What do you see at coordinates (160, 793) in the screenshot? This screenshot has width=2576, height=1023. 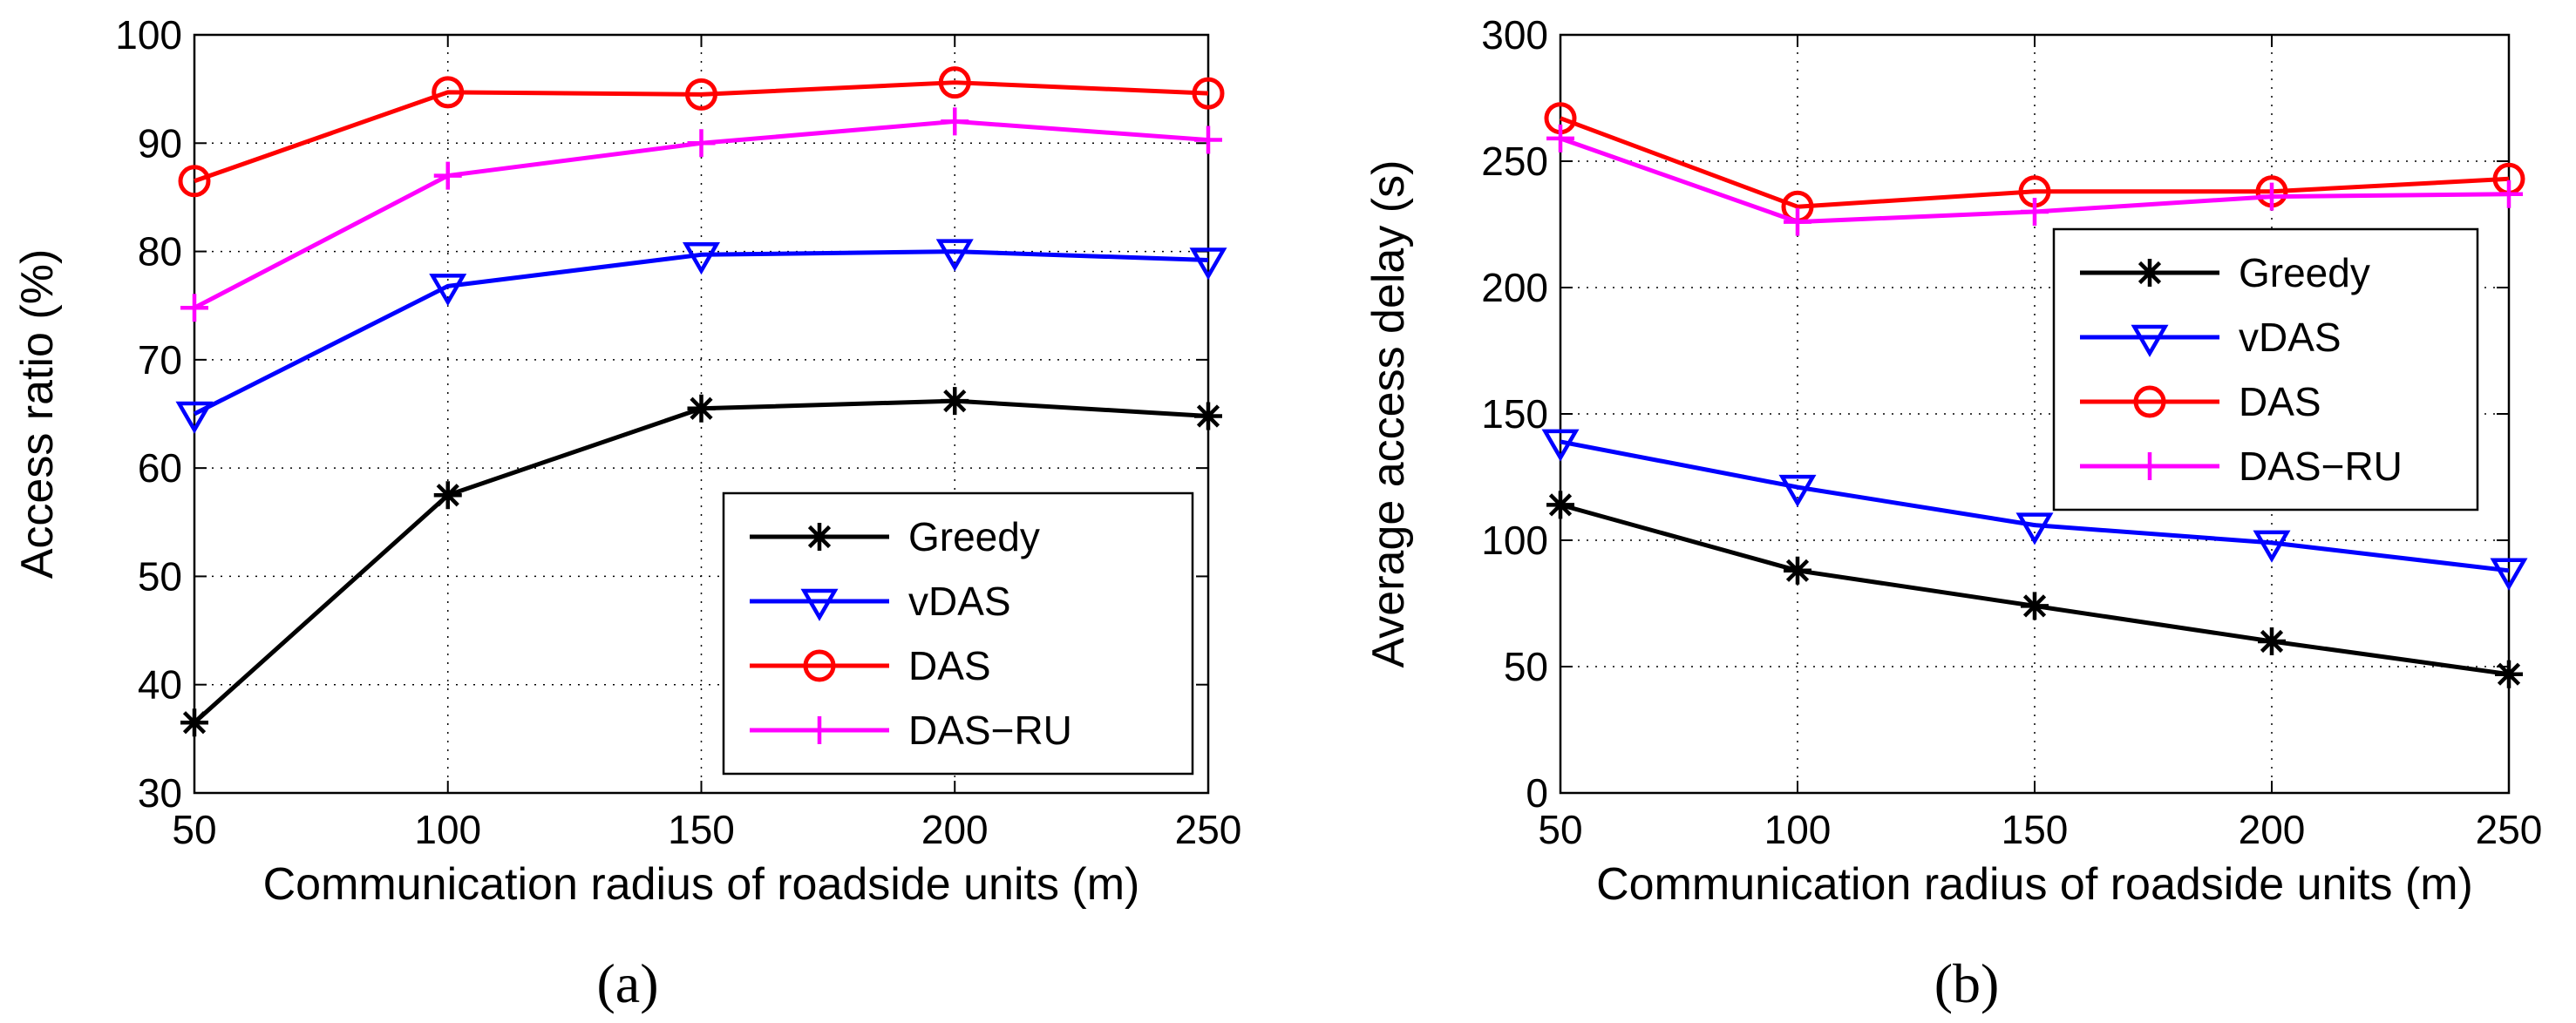 I see `y-tick-label: 30` at bounding box center [160, 793].